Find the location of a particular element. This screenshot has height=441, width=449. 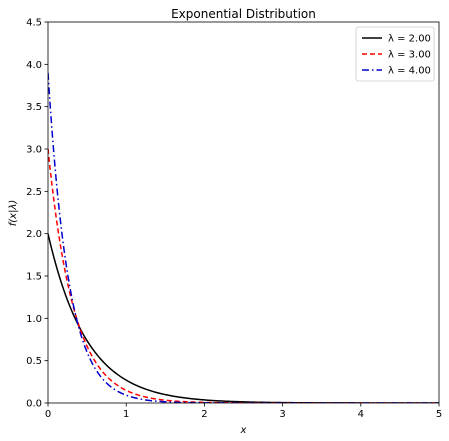

y-tick-label: 0.0 is located at coordinates (34, 404).